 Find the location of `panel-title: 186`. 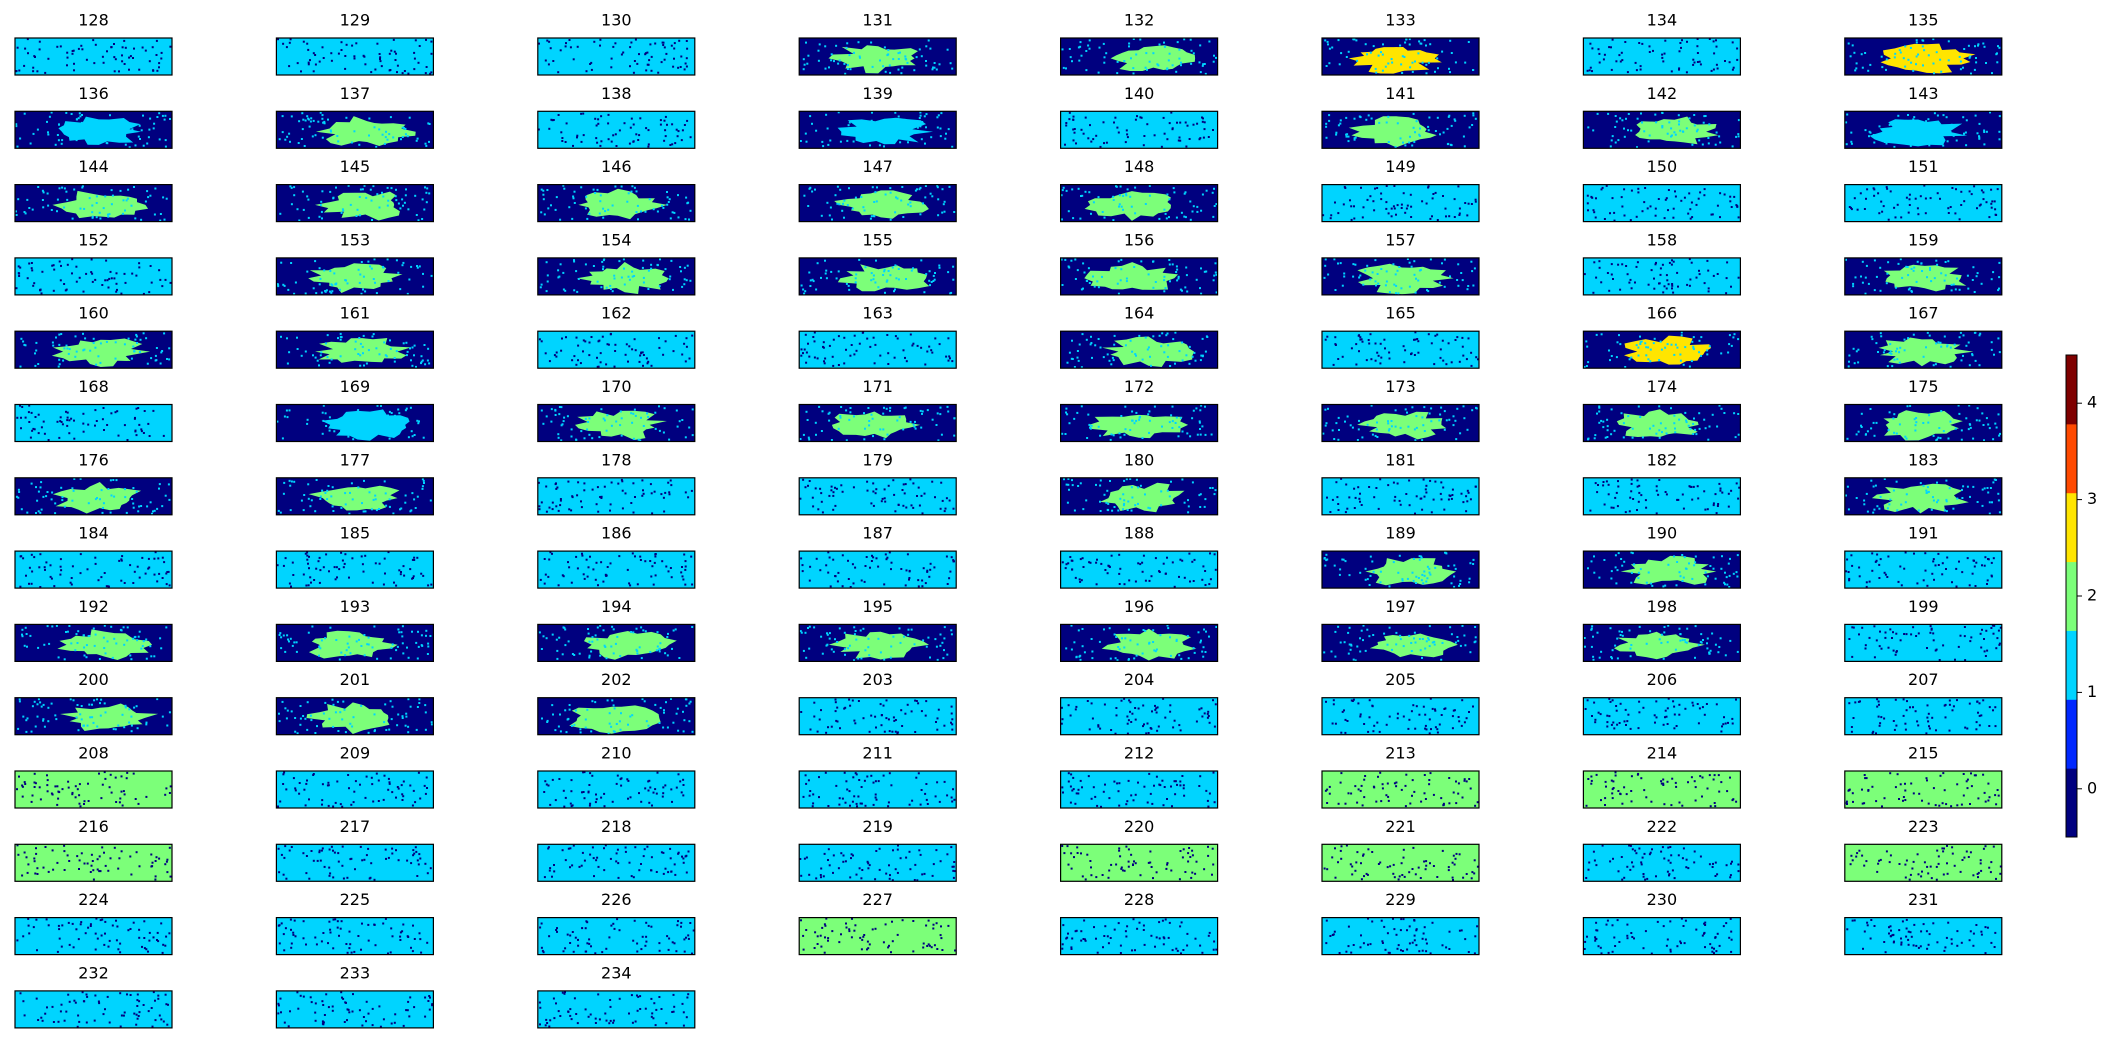

panel-title: 186 is located at coordinates (616, 533).